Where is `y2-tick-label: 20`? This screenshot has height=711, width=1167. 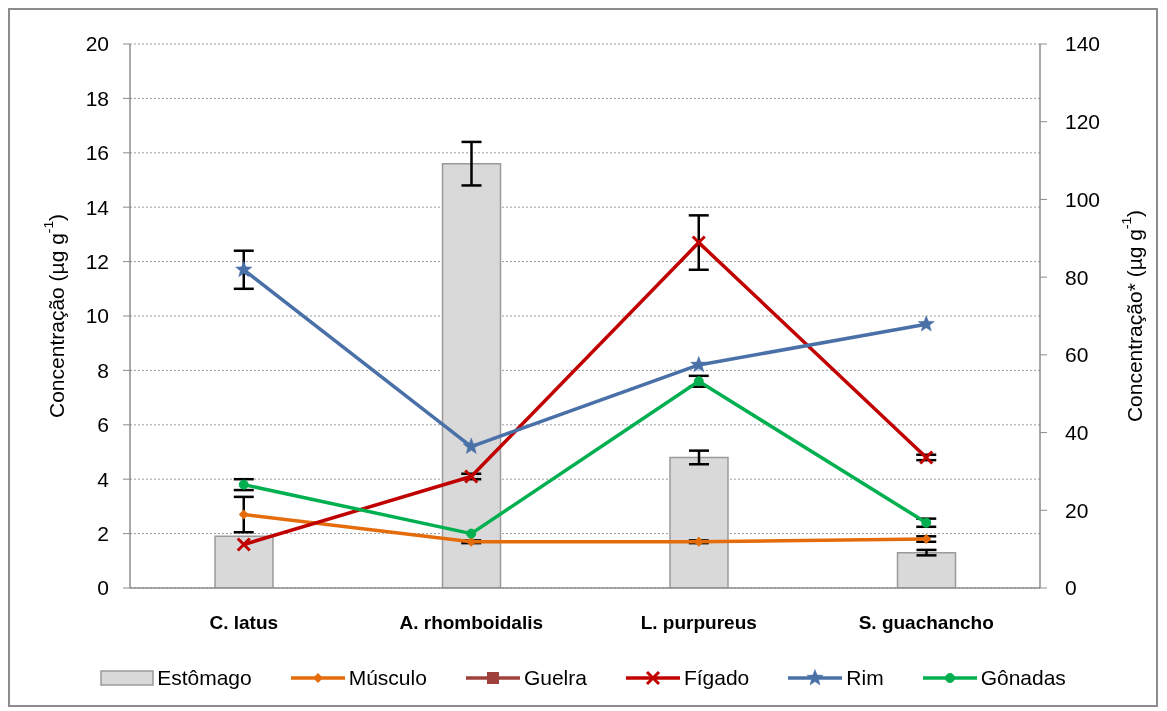
y2-tick-label: 20 is located at coordinates (1077, 510).